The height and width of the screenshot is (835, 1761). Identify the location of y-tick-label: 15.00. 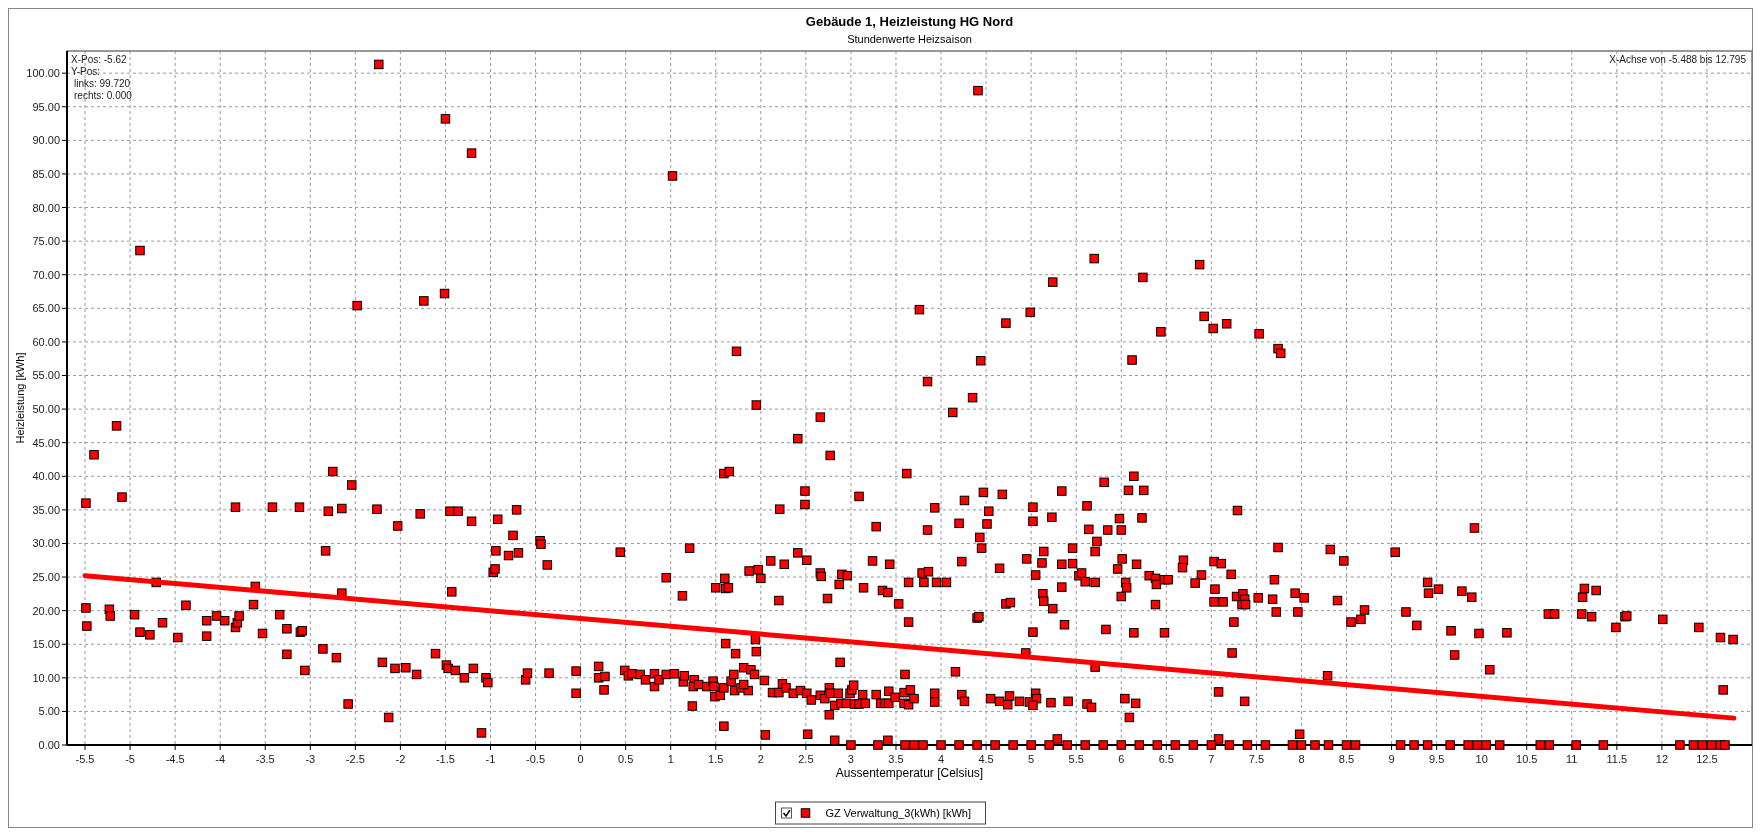
(46, 644).